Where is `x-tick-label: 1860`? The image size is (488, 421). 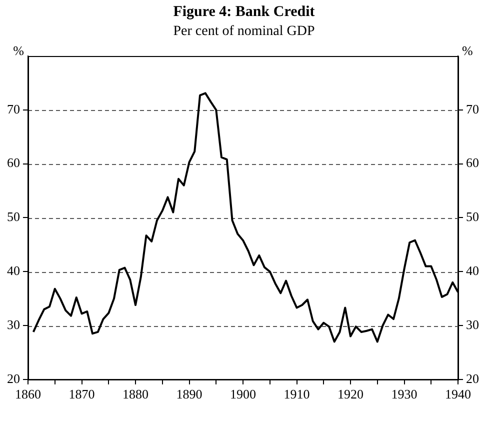
x-tick-label: 1860 is located at coordinates (28, 394).